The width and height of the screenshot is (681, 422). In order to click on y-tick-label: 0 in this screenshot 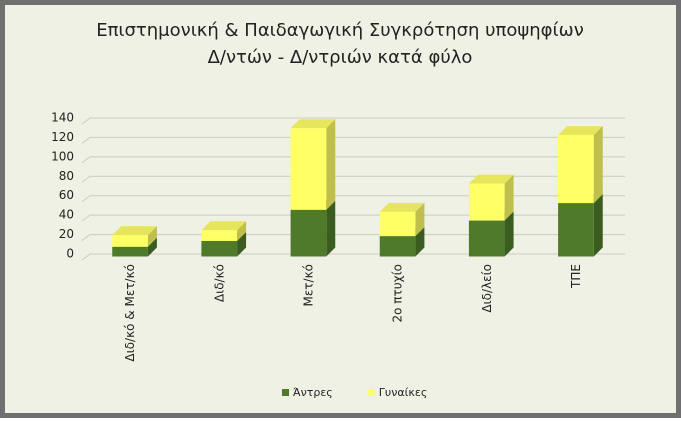, I will do `click(70, 254)`.